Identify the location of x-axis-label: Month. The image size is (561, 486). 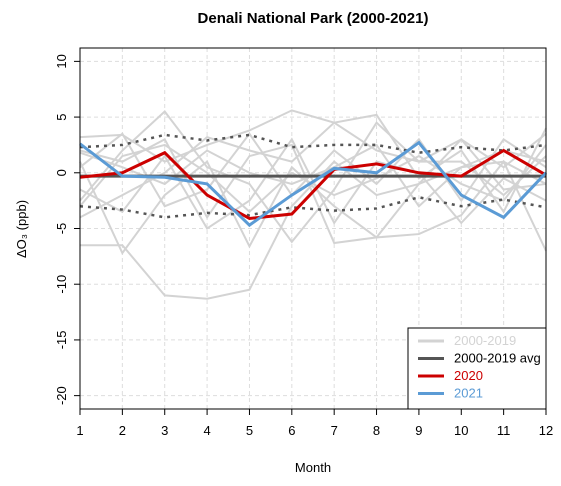
(313, 467).